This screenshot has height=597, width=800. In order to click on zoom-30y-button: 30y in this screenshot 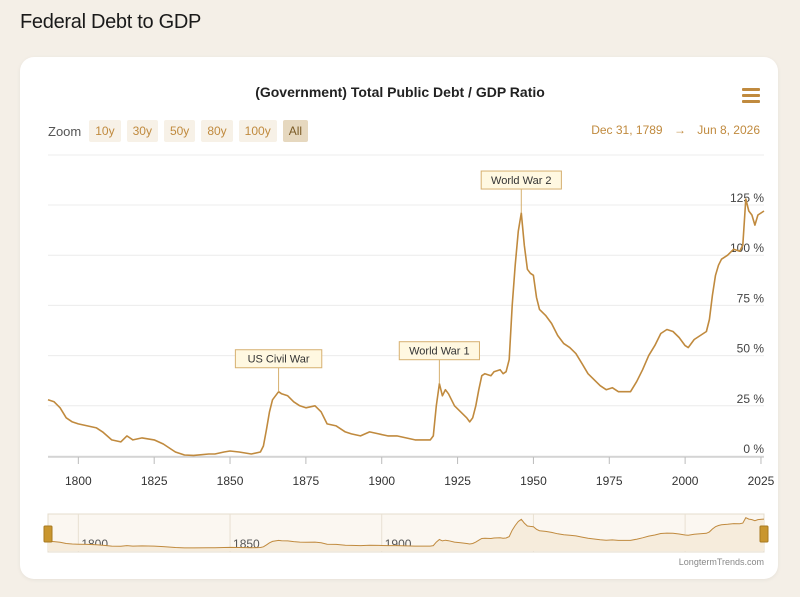, I will do `click(142, 131)`.